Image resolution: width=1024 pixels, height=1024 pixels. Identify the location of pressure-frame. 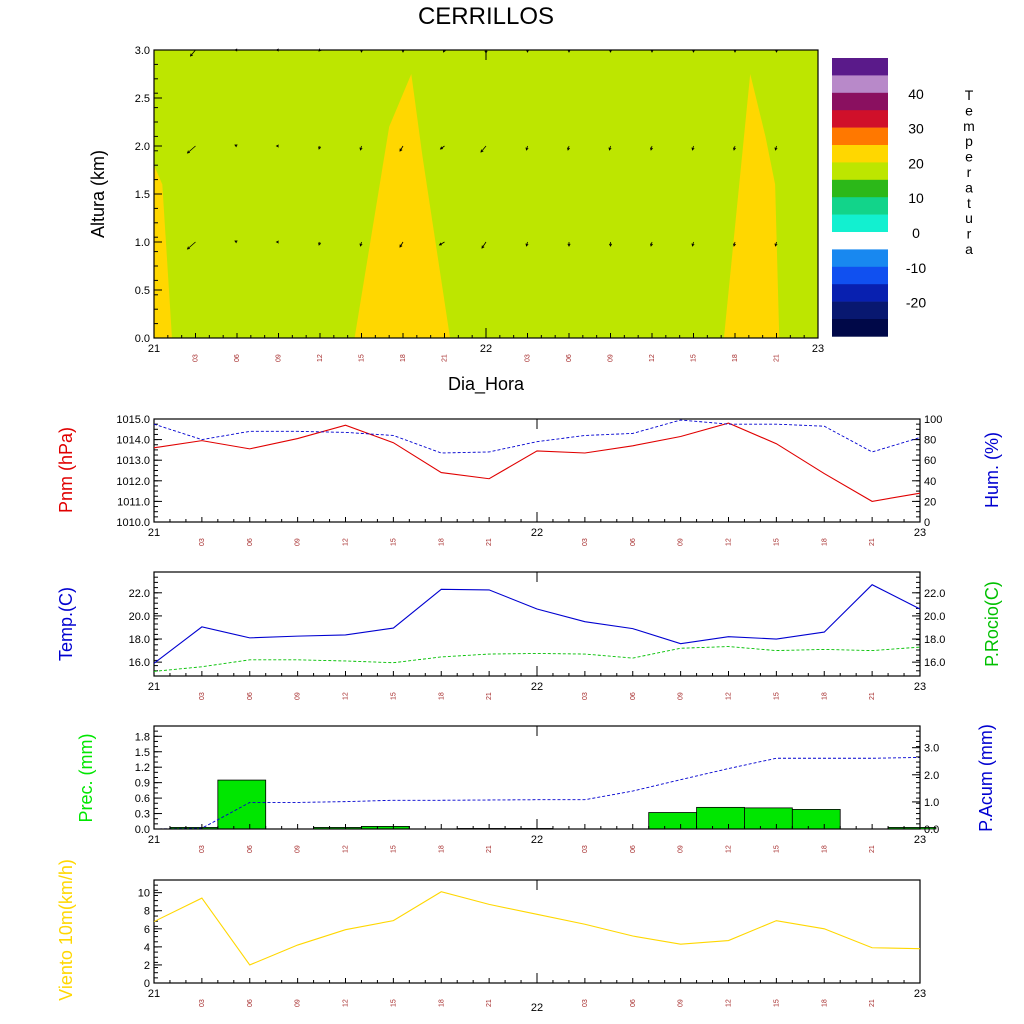
(537, 470).